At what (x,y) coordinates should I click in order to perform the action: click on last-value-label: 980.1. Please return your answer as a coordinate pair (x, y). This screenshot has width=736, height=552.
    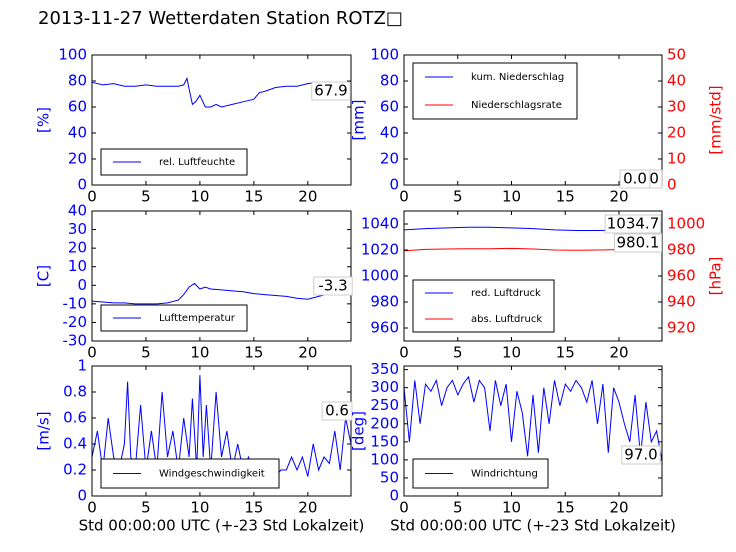
    Looking at the image, I should click on (638, 243).